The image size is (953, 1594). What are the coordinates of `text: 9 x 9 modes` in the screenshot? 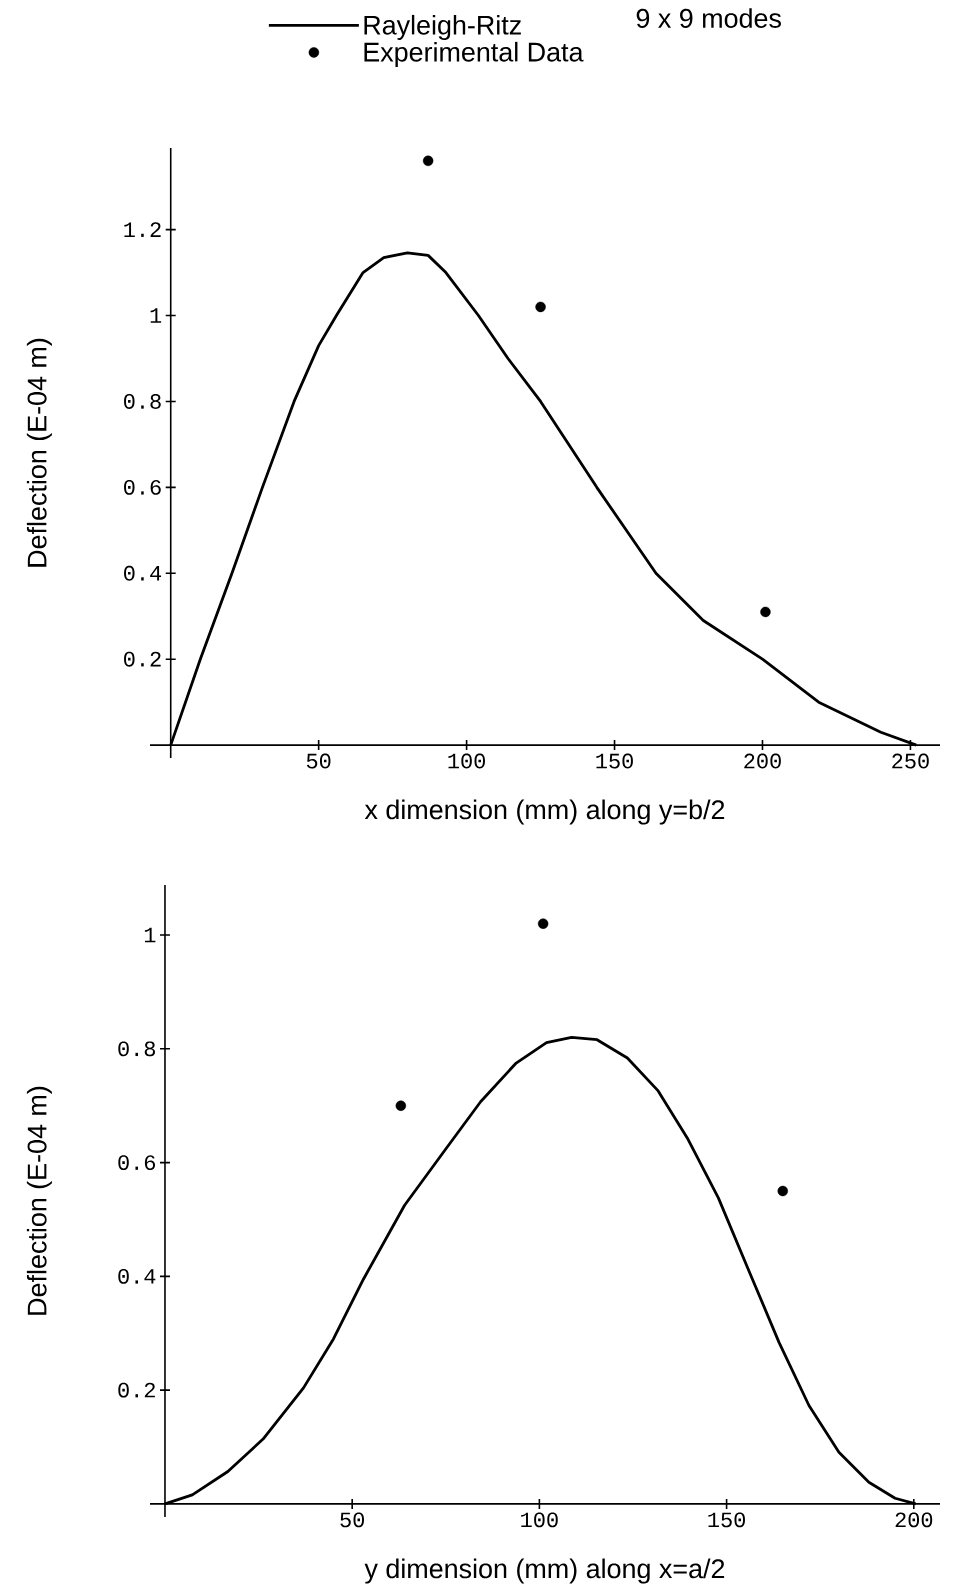 It's located at (708, 18).